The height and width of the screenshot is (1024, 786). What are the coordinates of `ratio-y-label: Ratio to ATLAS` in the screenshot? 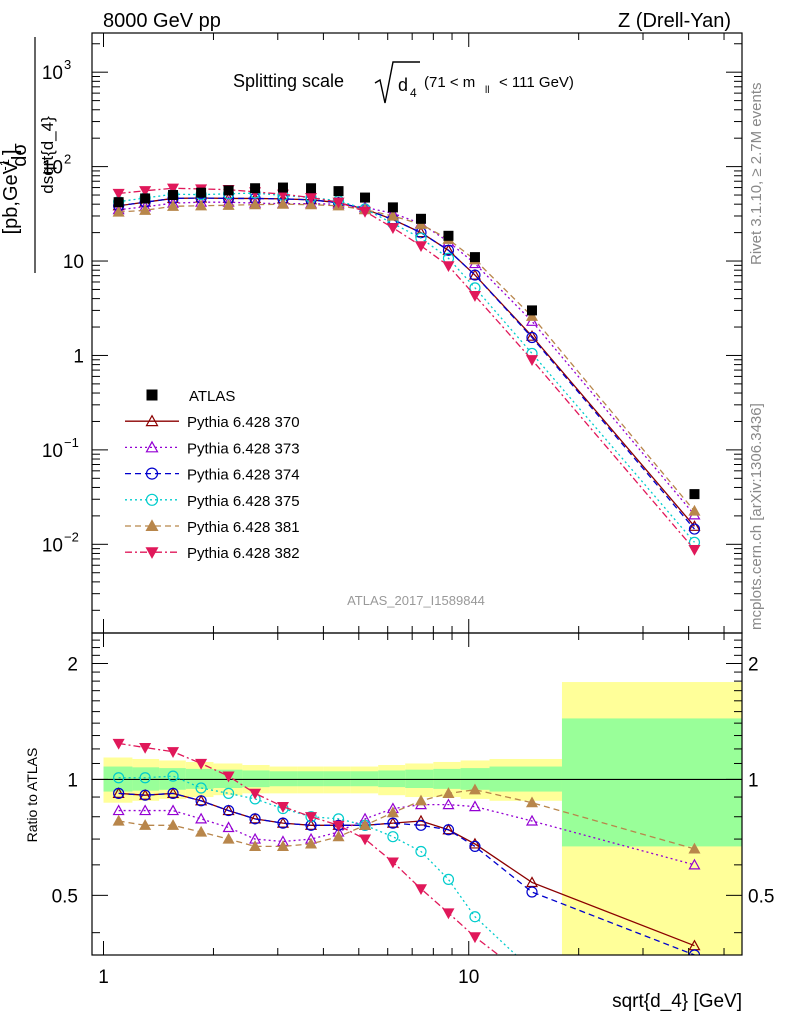 It's located at (32, 795).